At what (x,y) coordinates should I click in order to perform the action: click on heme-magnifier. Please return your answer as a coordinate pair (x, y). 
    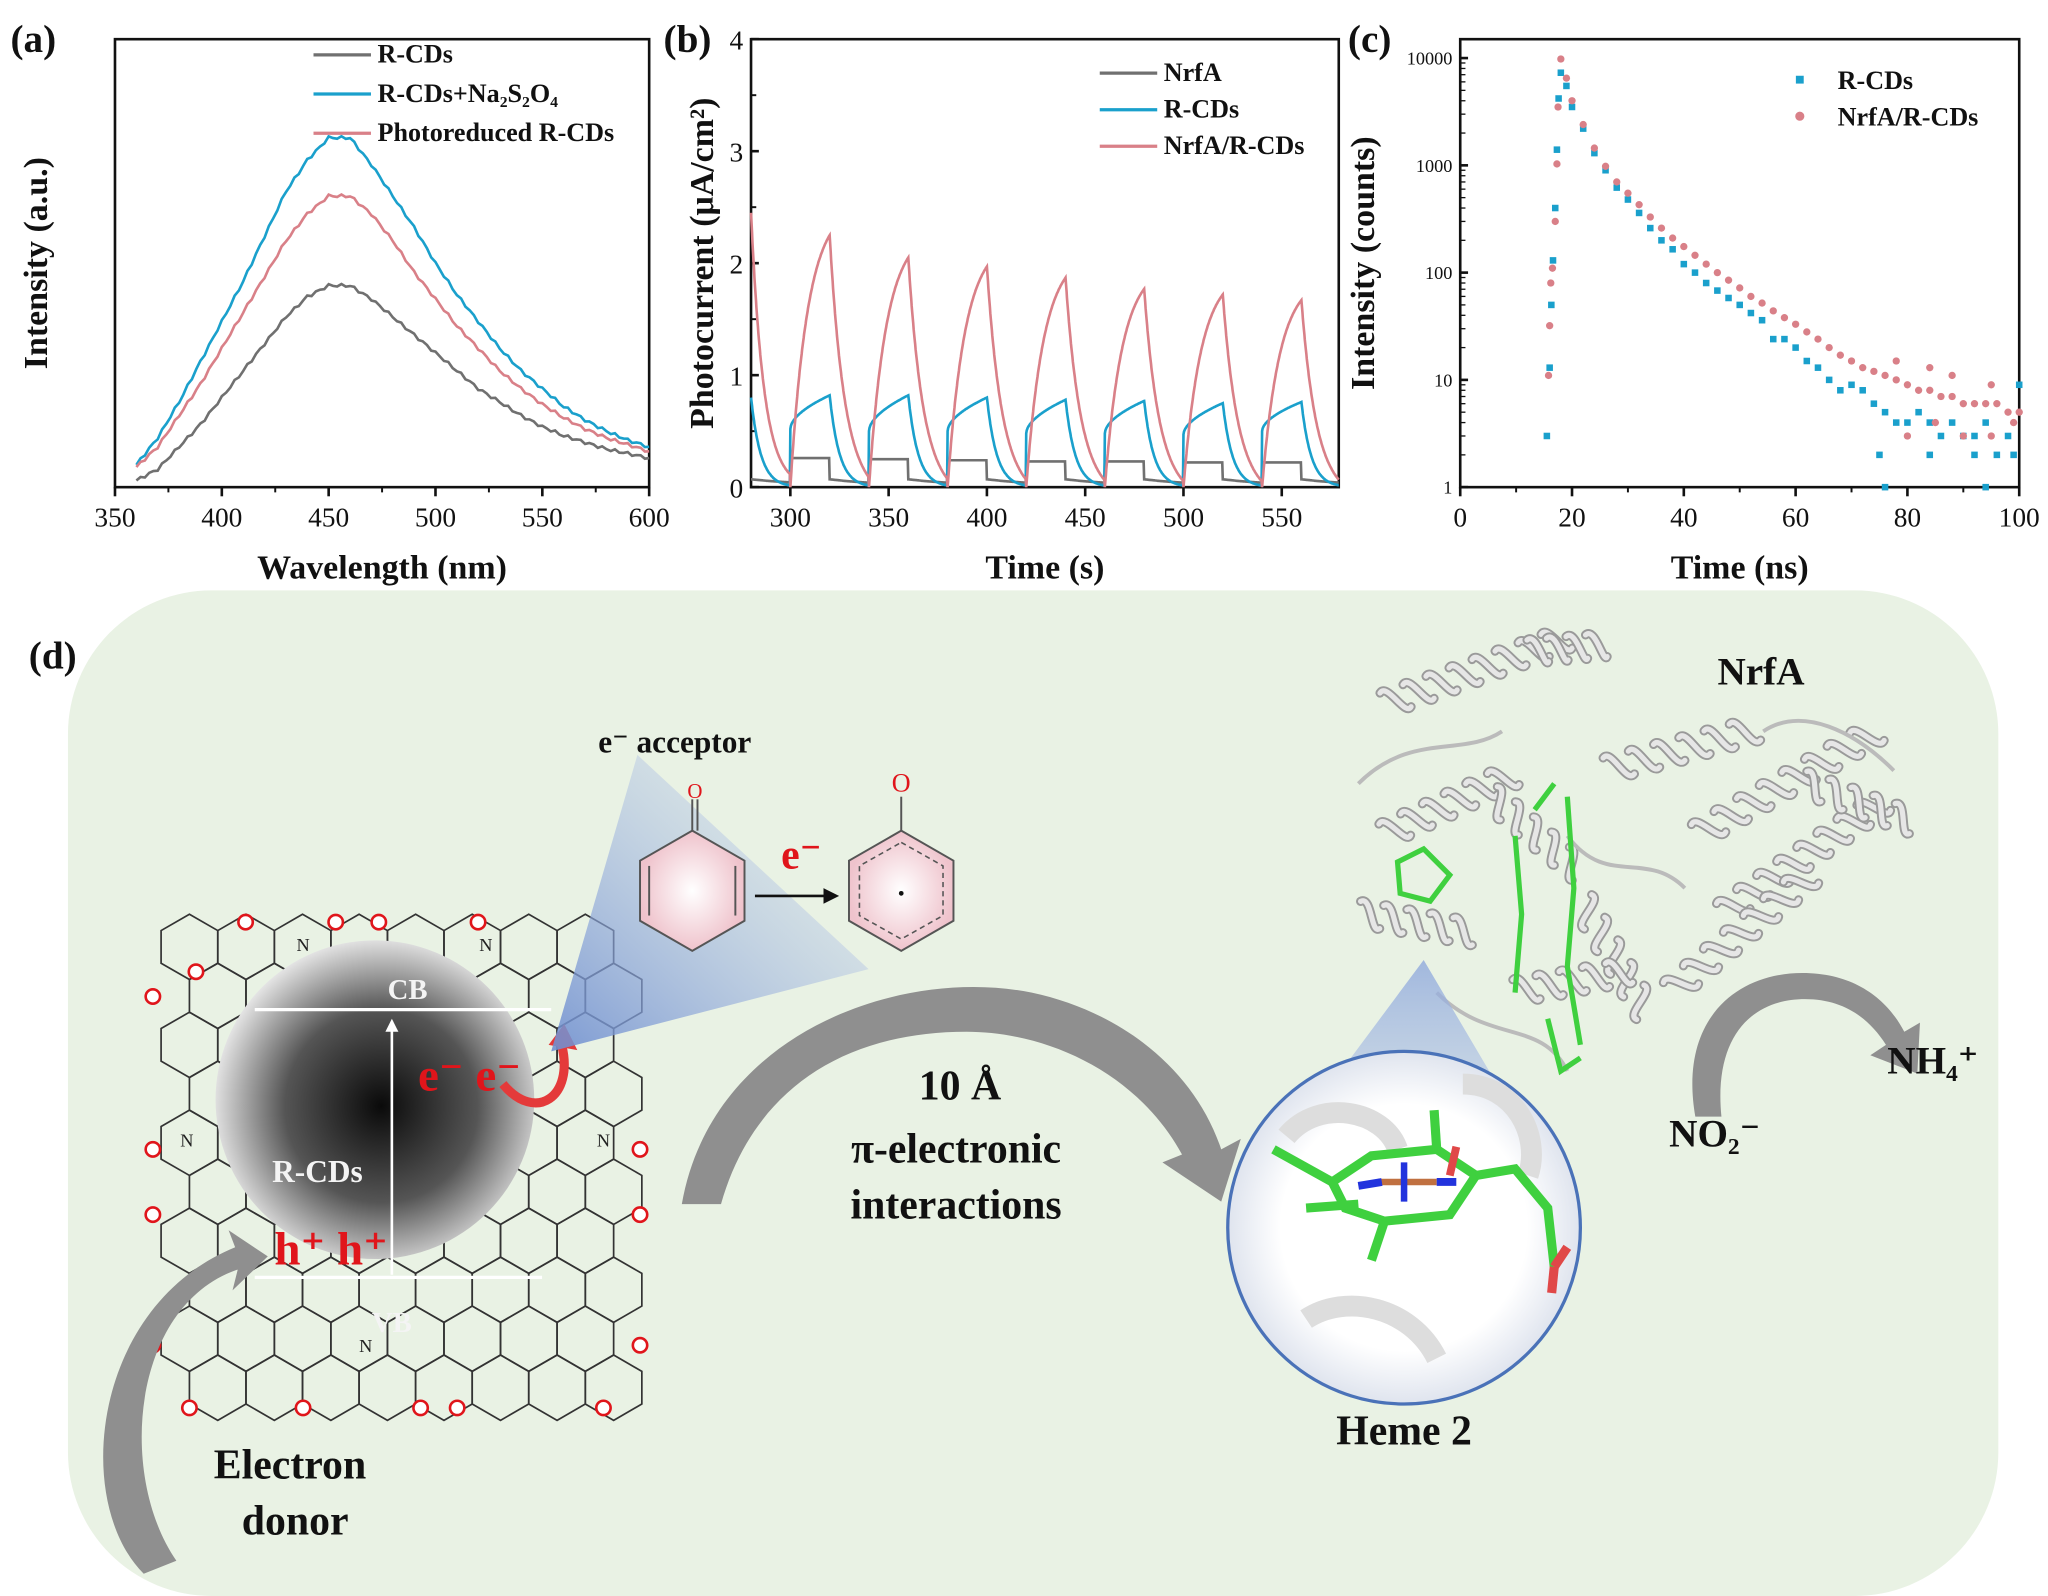
    Looking at the image, I should click on (1404, 1227).